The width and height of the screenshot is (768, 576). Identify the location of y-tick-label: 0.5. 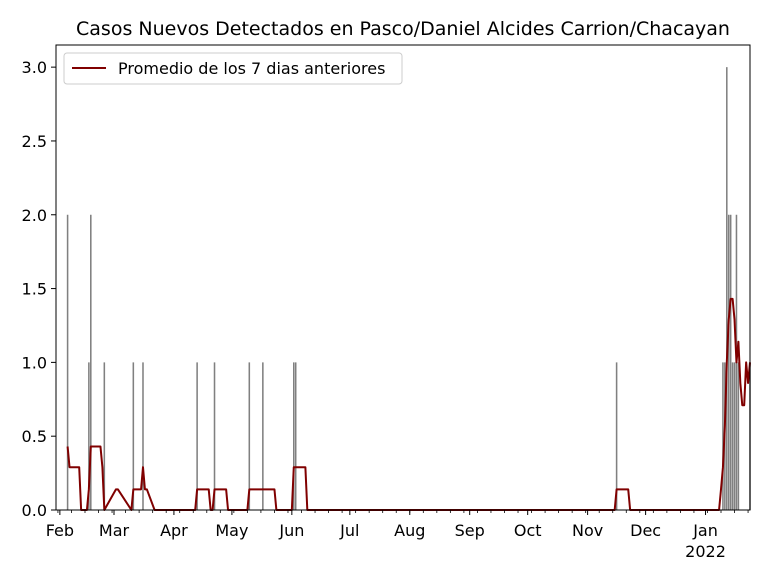
(34, 436).